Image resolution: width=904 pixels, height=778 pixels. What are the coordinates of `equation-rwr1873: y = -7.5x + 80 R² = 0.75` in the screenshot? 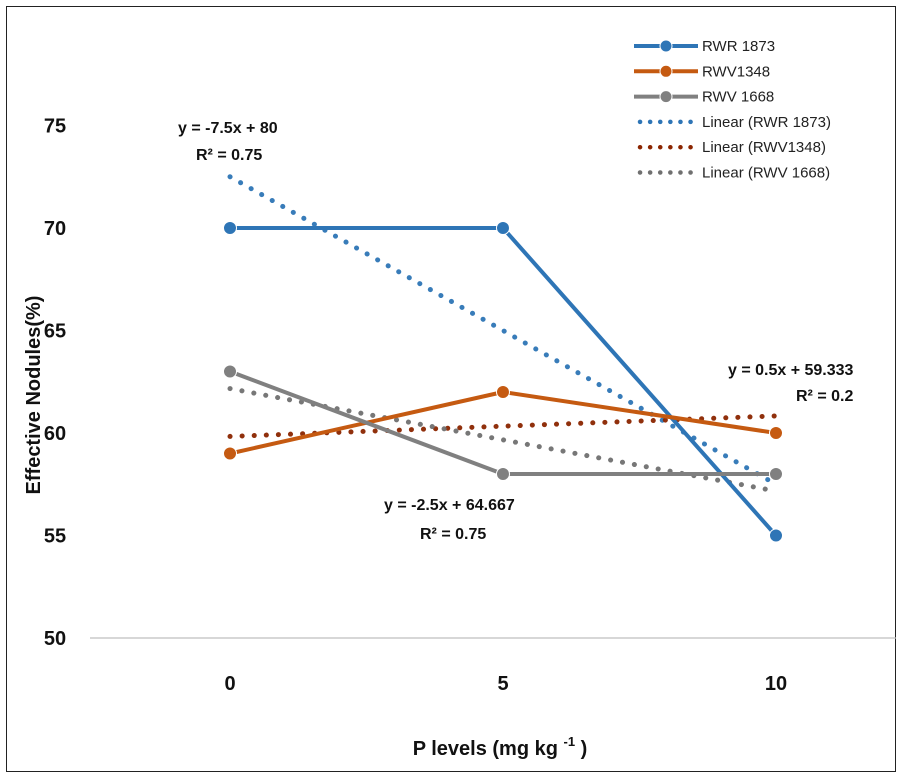 It's located at (228, 142).